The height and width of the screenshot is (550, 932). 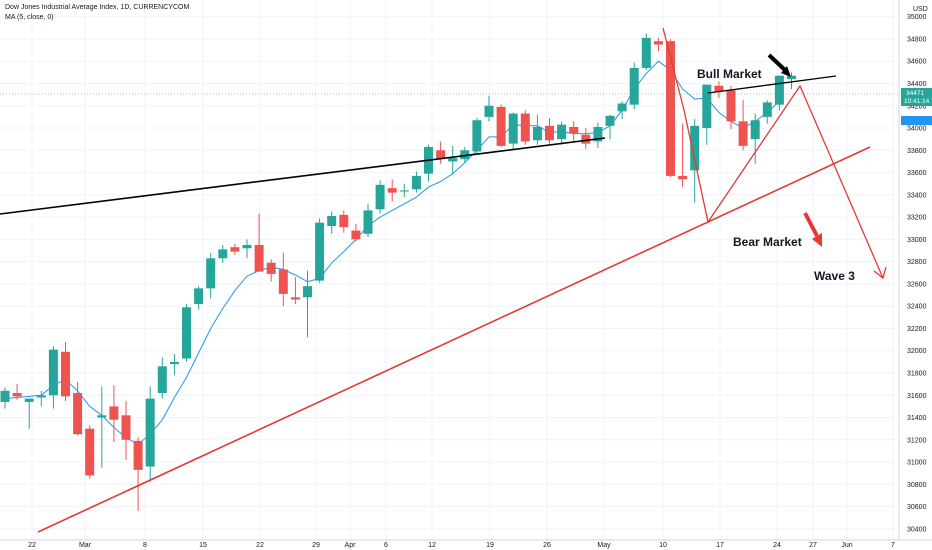 What do you see at coordinates (917, 62) in the screenshot?
I see `y-tick-label: 34600` at bounding box center [917, 62].